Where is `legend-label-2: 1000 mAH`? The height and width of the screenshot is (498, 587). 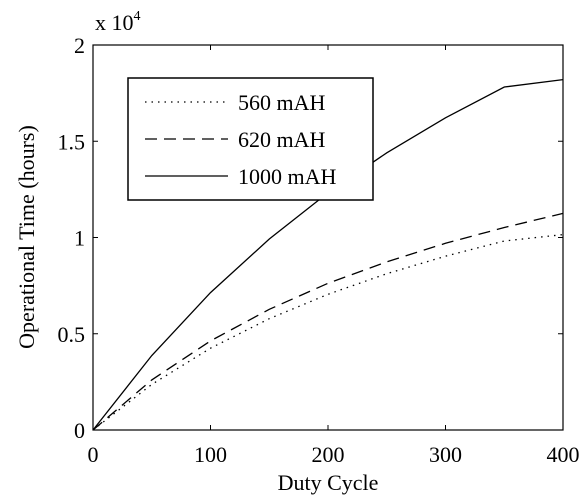 legend-label-2: 1000 mAH is located at coordinates (287, 176).